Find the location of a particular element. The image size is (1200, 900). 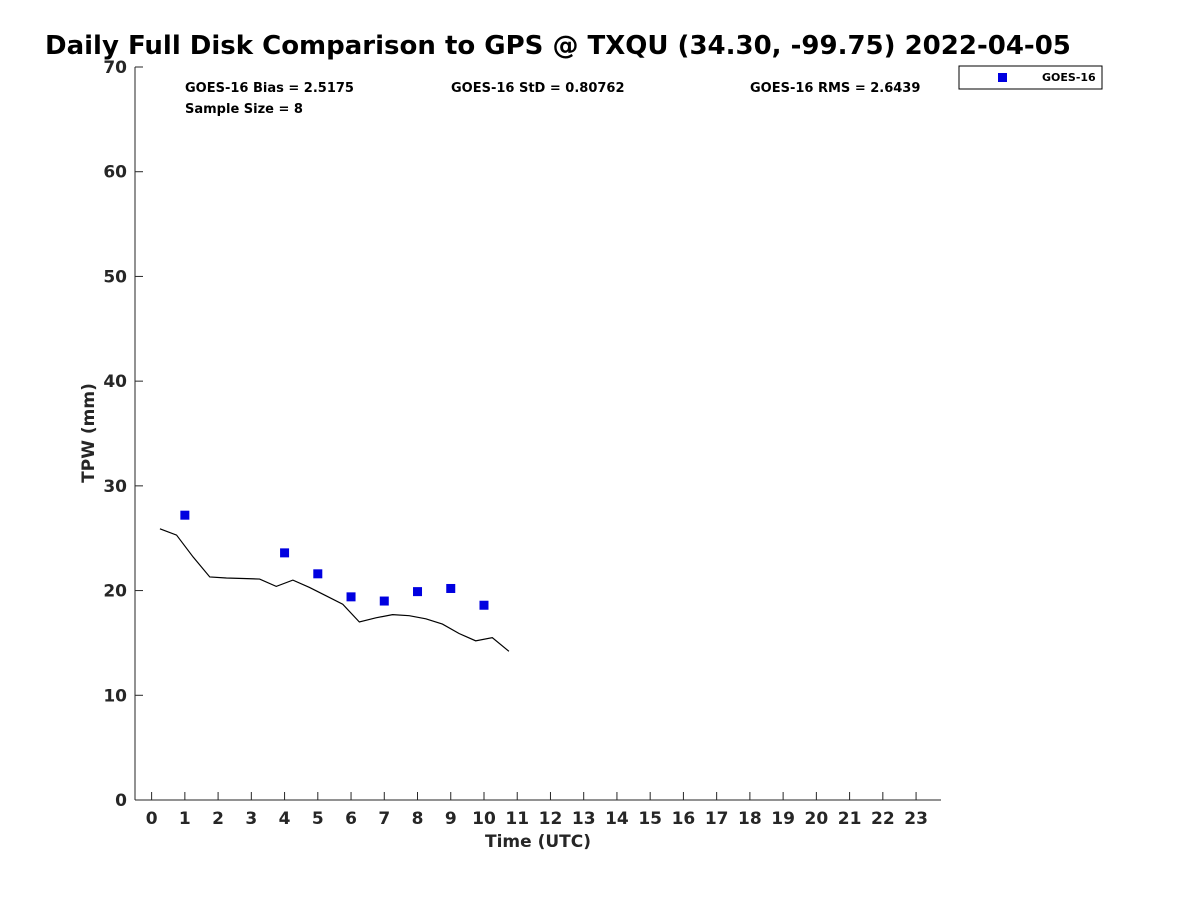

x-tick-label: 2 is located at coordinates (218, 819).